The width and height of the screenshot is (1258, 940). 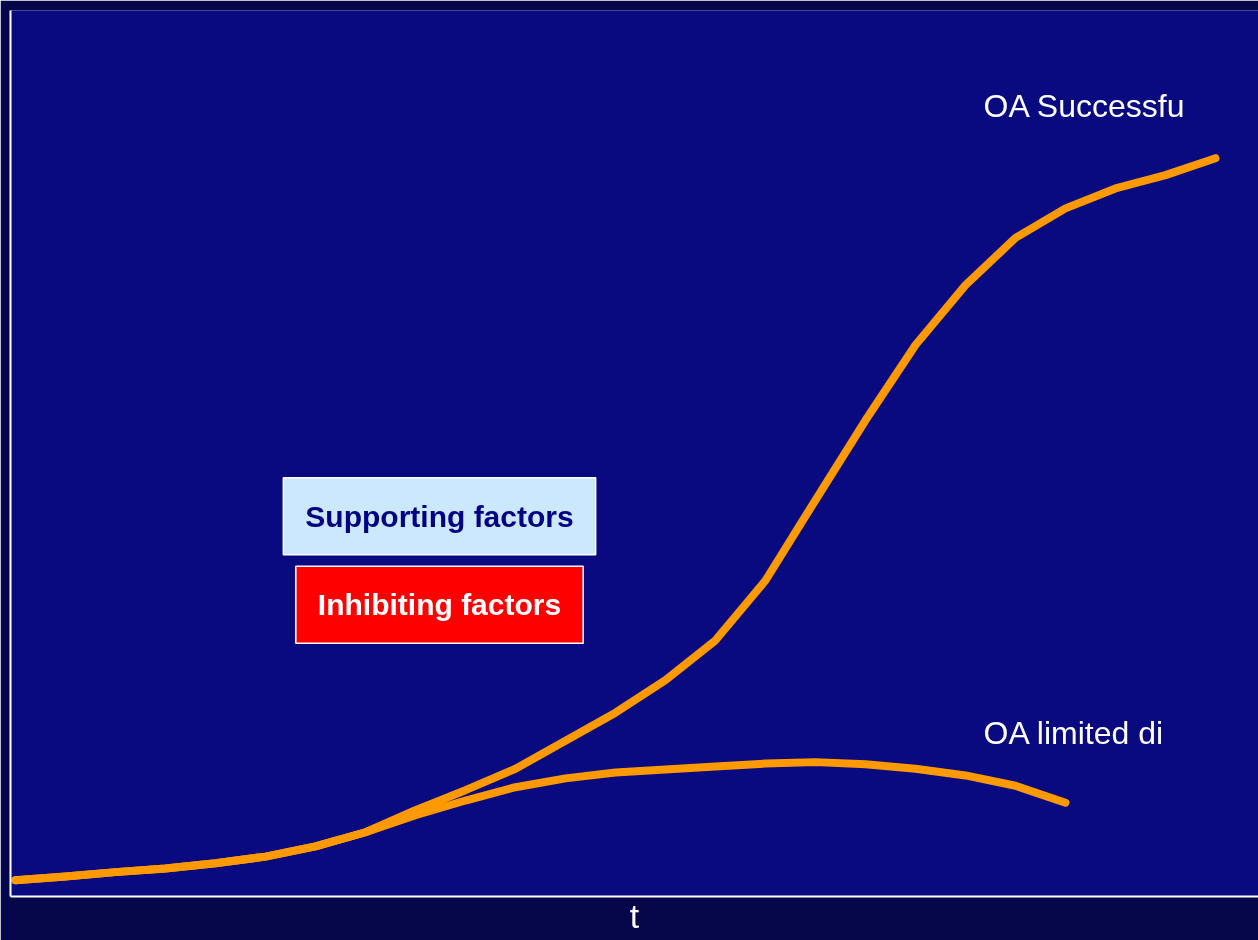 I want to click on text: OA Successfu, so click(x=1084, y=106).